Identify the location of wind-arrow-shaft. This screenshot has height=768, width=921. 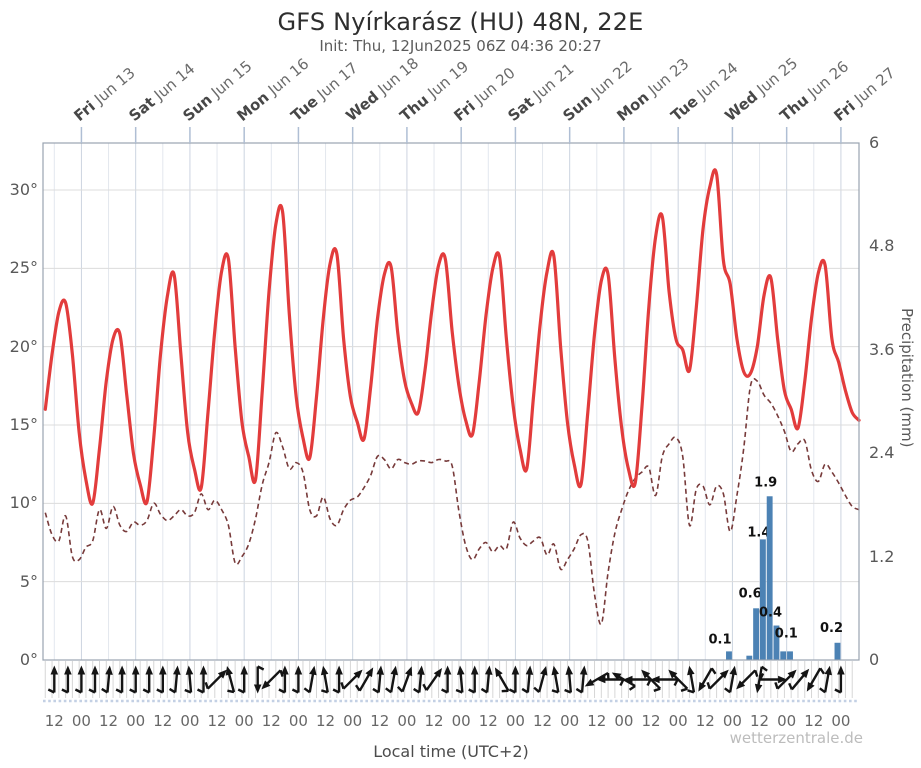
(432, 680).